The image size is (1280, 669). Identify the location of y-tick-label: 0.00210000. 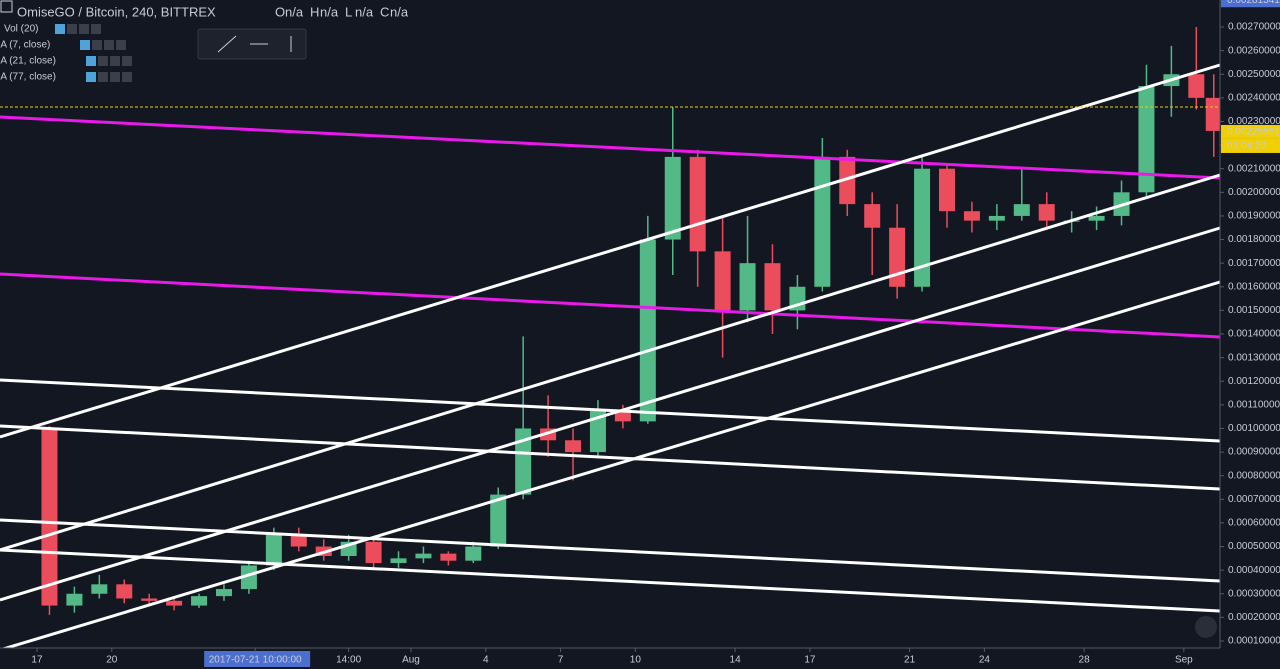
(1254, 168).